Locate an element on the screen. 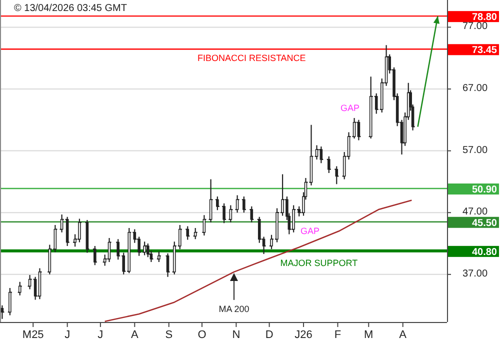  x-tick-label: M25 is located at coordinates (33, 335).